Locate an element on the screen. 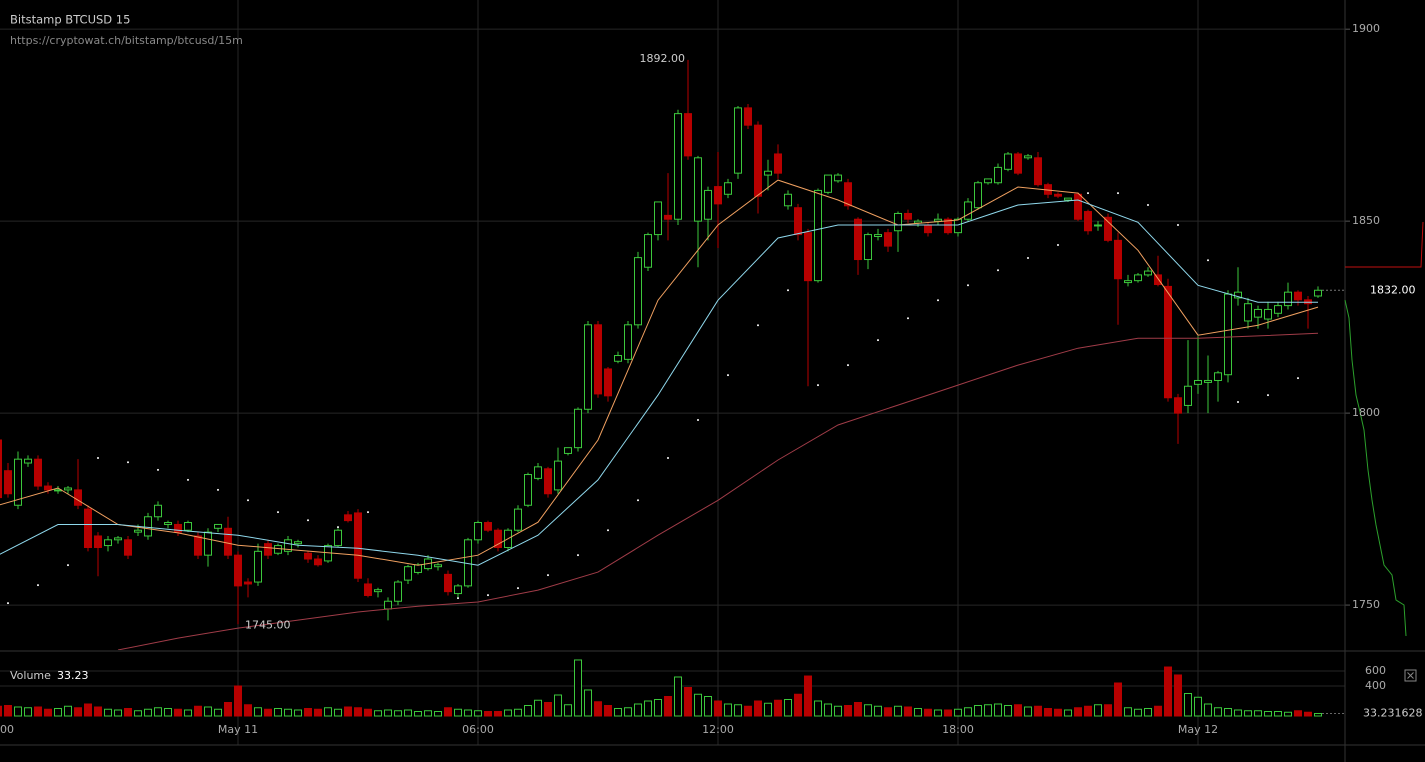 The image size is (1425, 762). depth-bid is located at coordinates (1375, 468).